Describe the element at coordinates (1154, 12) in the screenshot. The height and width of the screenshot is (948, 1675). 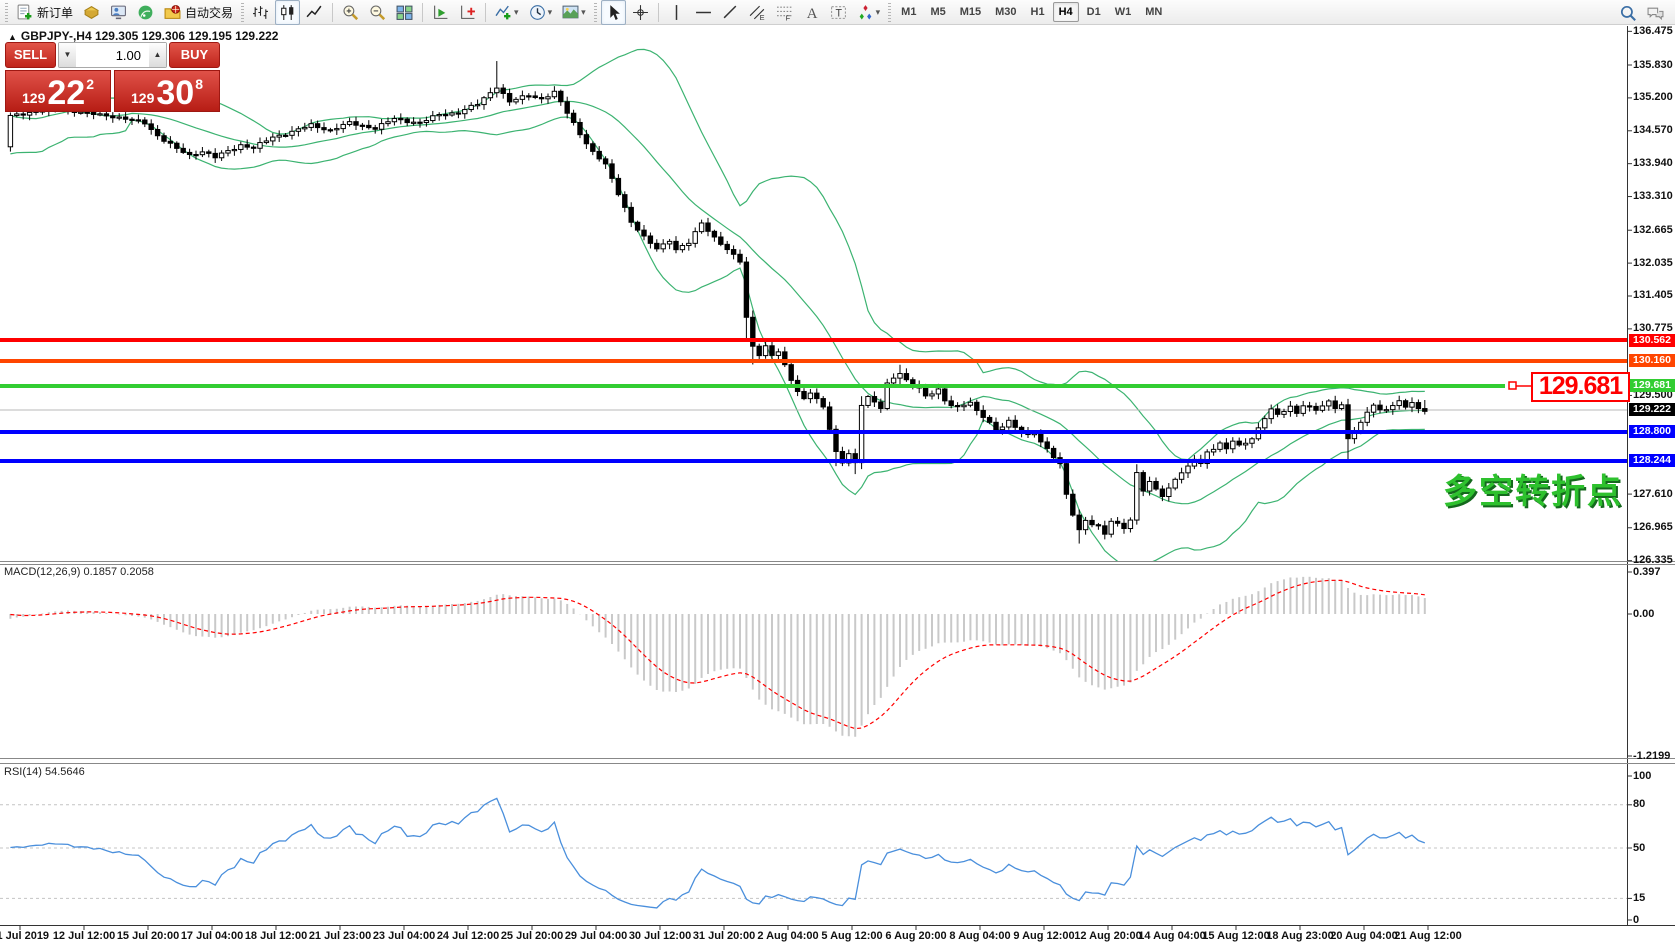
I see `timeframe-mn: MN` at that location.